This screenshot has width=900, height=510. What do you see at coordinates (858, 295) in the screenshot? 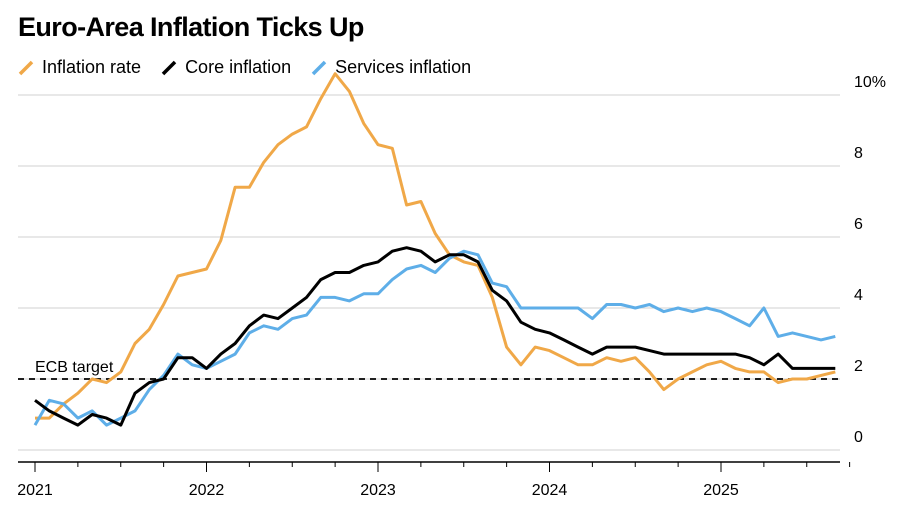
I see `y-tick-label-4: 4` at bounding box center [858, 295].